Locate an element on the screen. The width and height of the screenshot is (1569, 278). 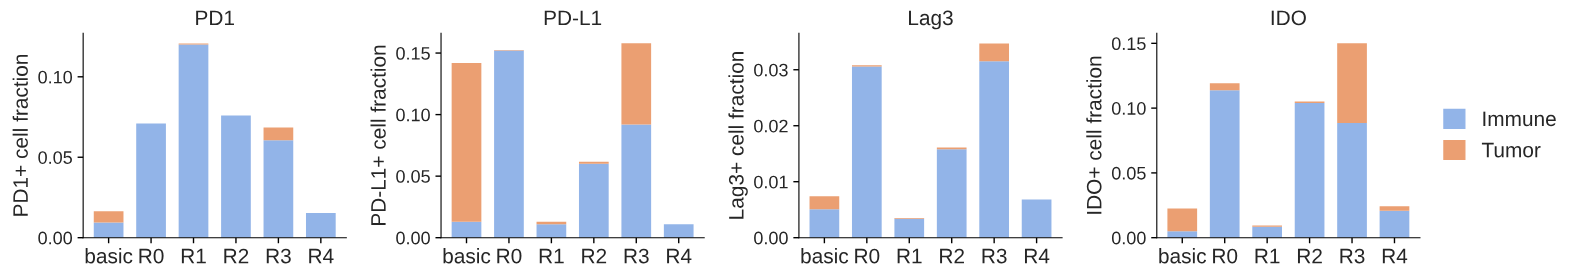
y-axis-title: Lag3+ cell fraction is located at coordinates (738, 135).